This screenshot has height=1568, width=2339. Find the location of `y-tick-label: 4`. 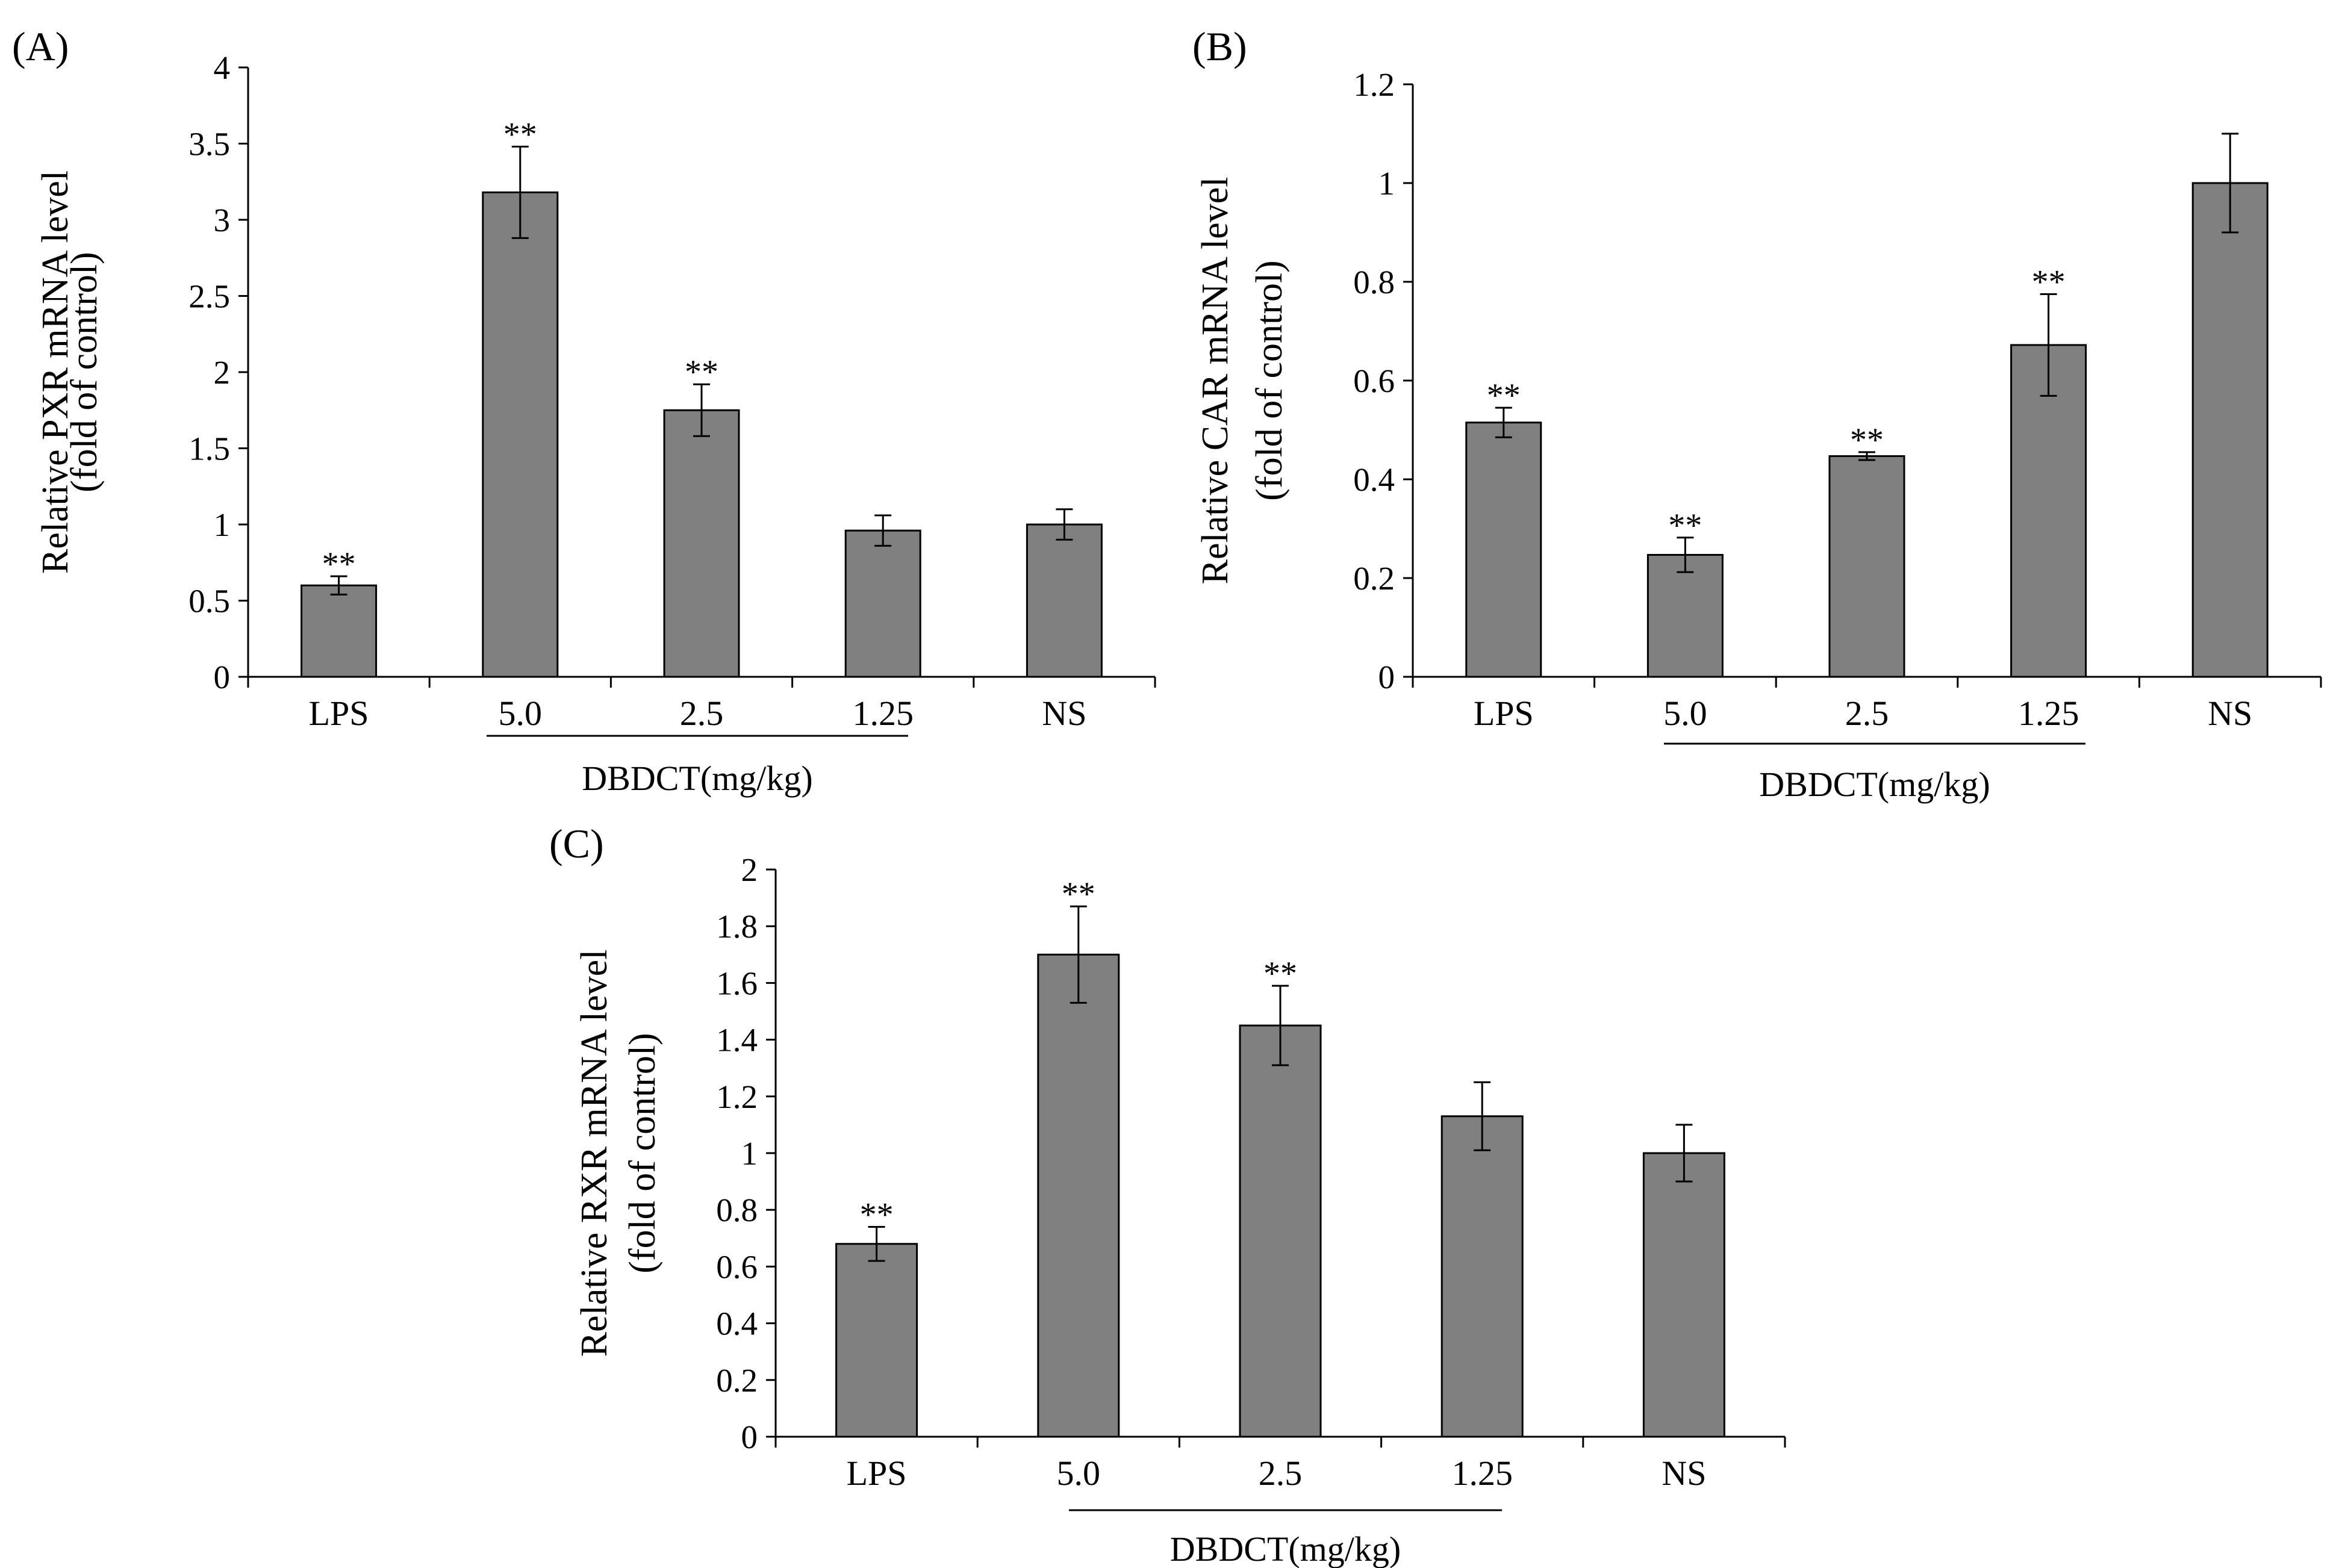

y-tick-label: 4 is located at coordinates (222, 67).